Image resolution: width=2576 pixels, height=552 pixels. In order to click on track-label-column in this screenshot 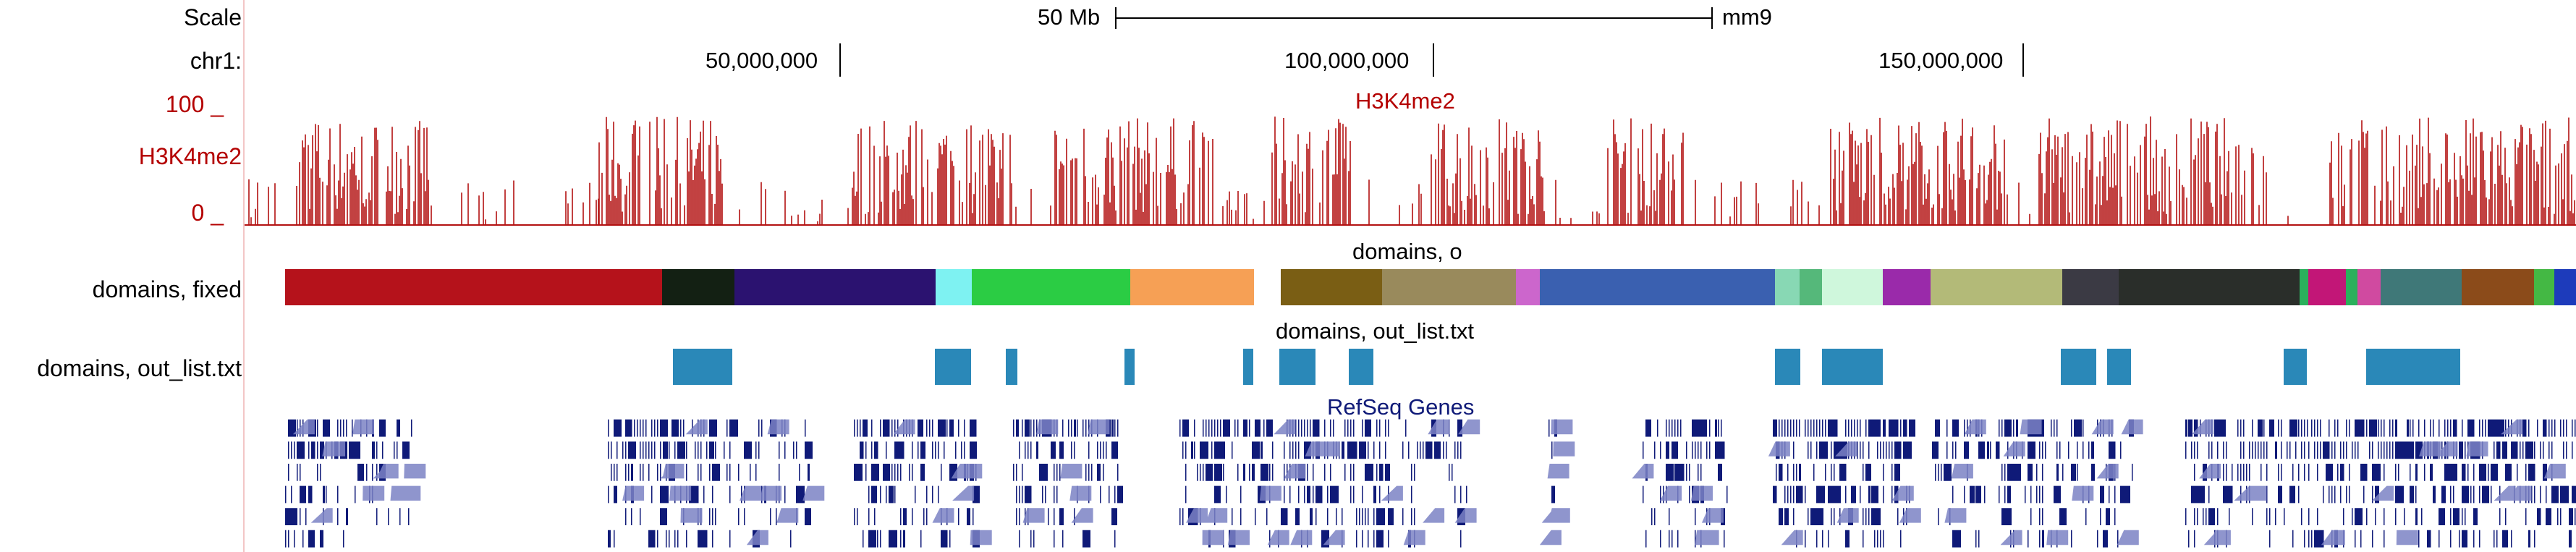, I will do `click(123, 276)`.